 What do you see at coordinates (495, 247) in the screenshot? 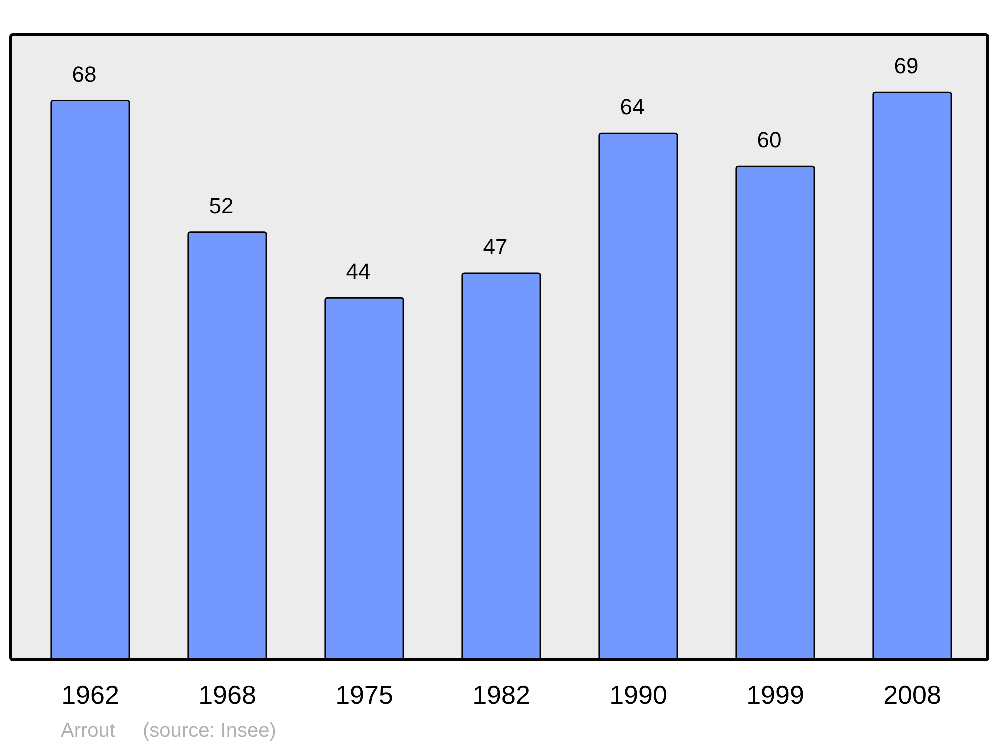
I see `data-label: 47` at bounding box center [495, 247].